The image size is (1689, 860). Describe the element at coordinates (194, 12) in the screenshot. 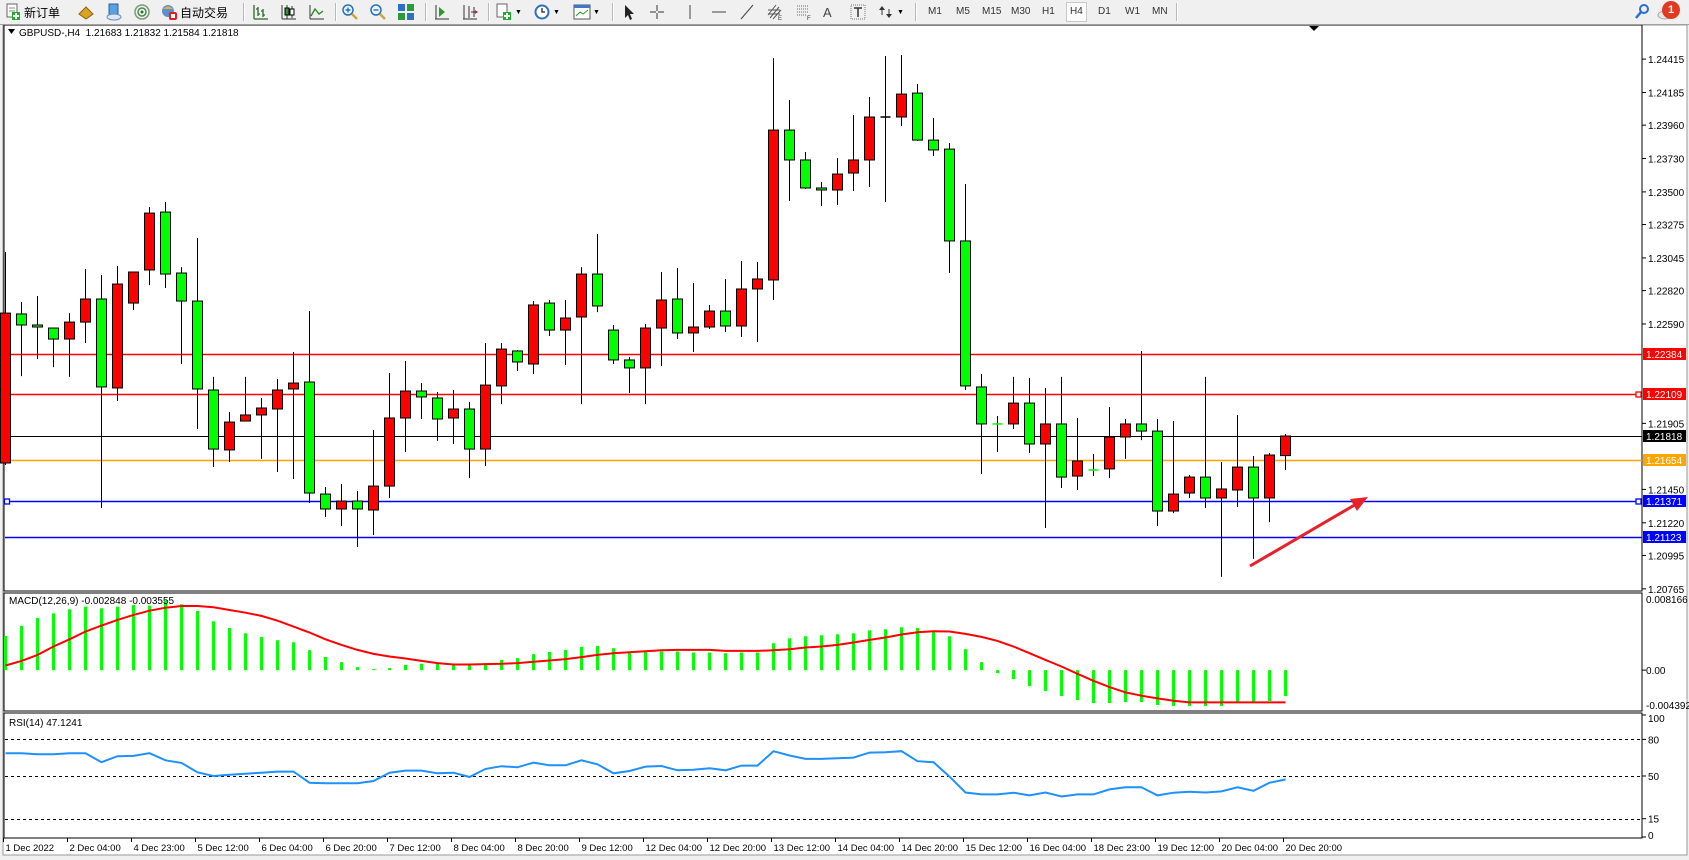

I see `auto-trading-button: 自动交易` at that location.